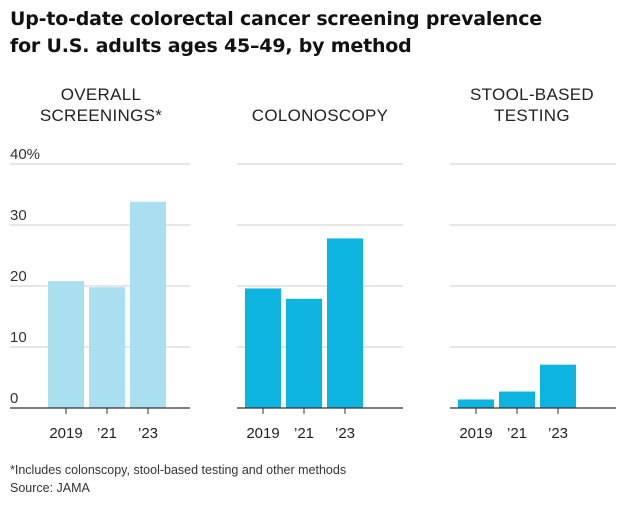 The image size is (629, 512). Describe the element at coordinates (25, 154) in the screenshot. I see `y-tick-label-40: 40%` at that location.